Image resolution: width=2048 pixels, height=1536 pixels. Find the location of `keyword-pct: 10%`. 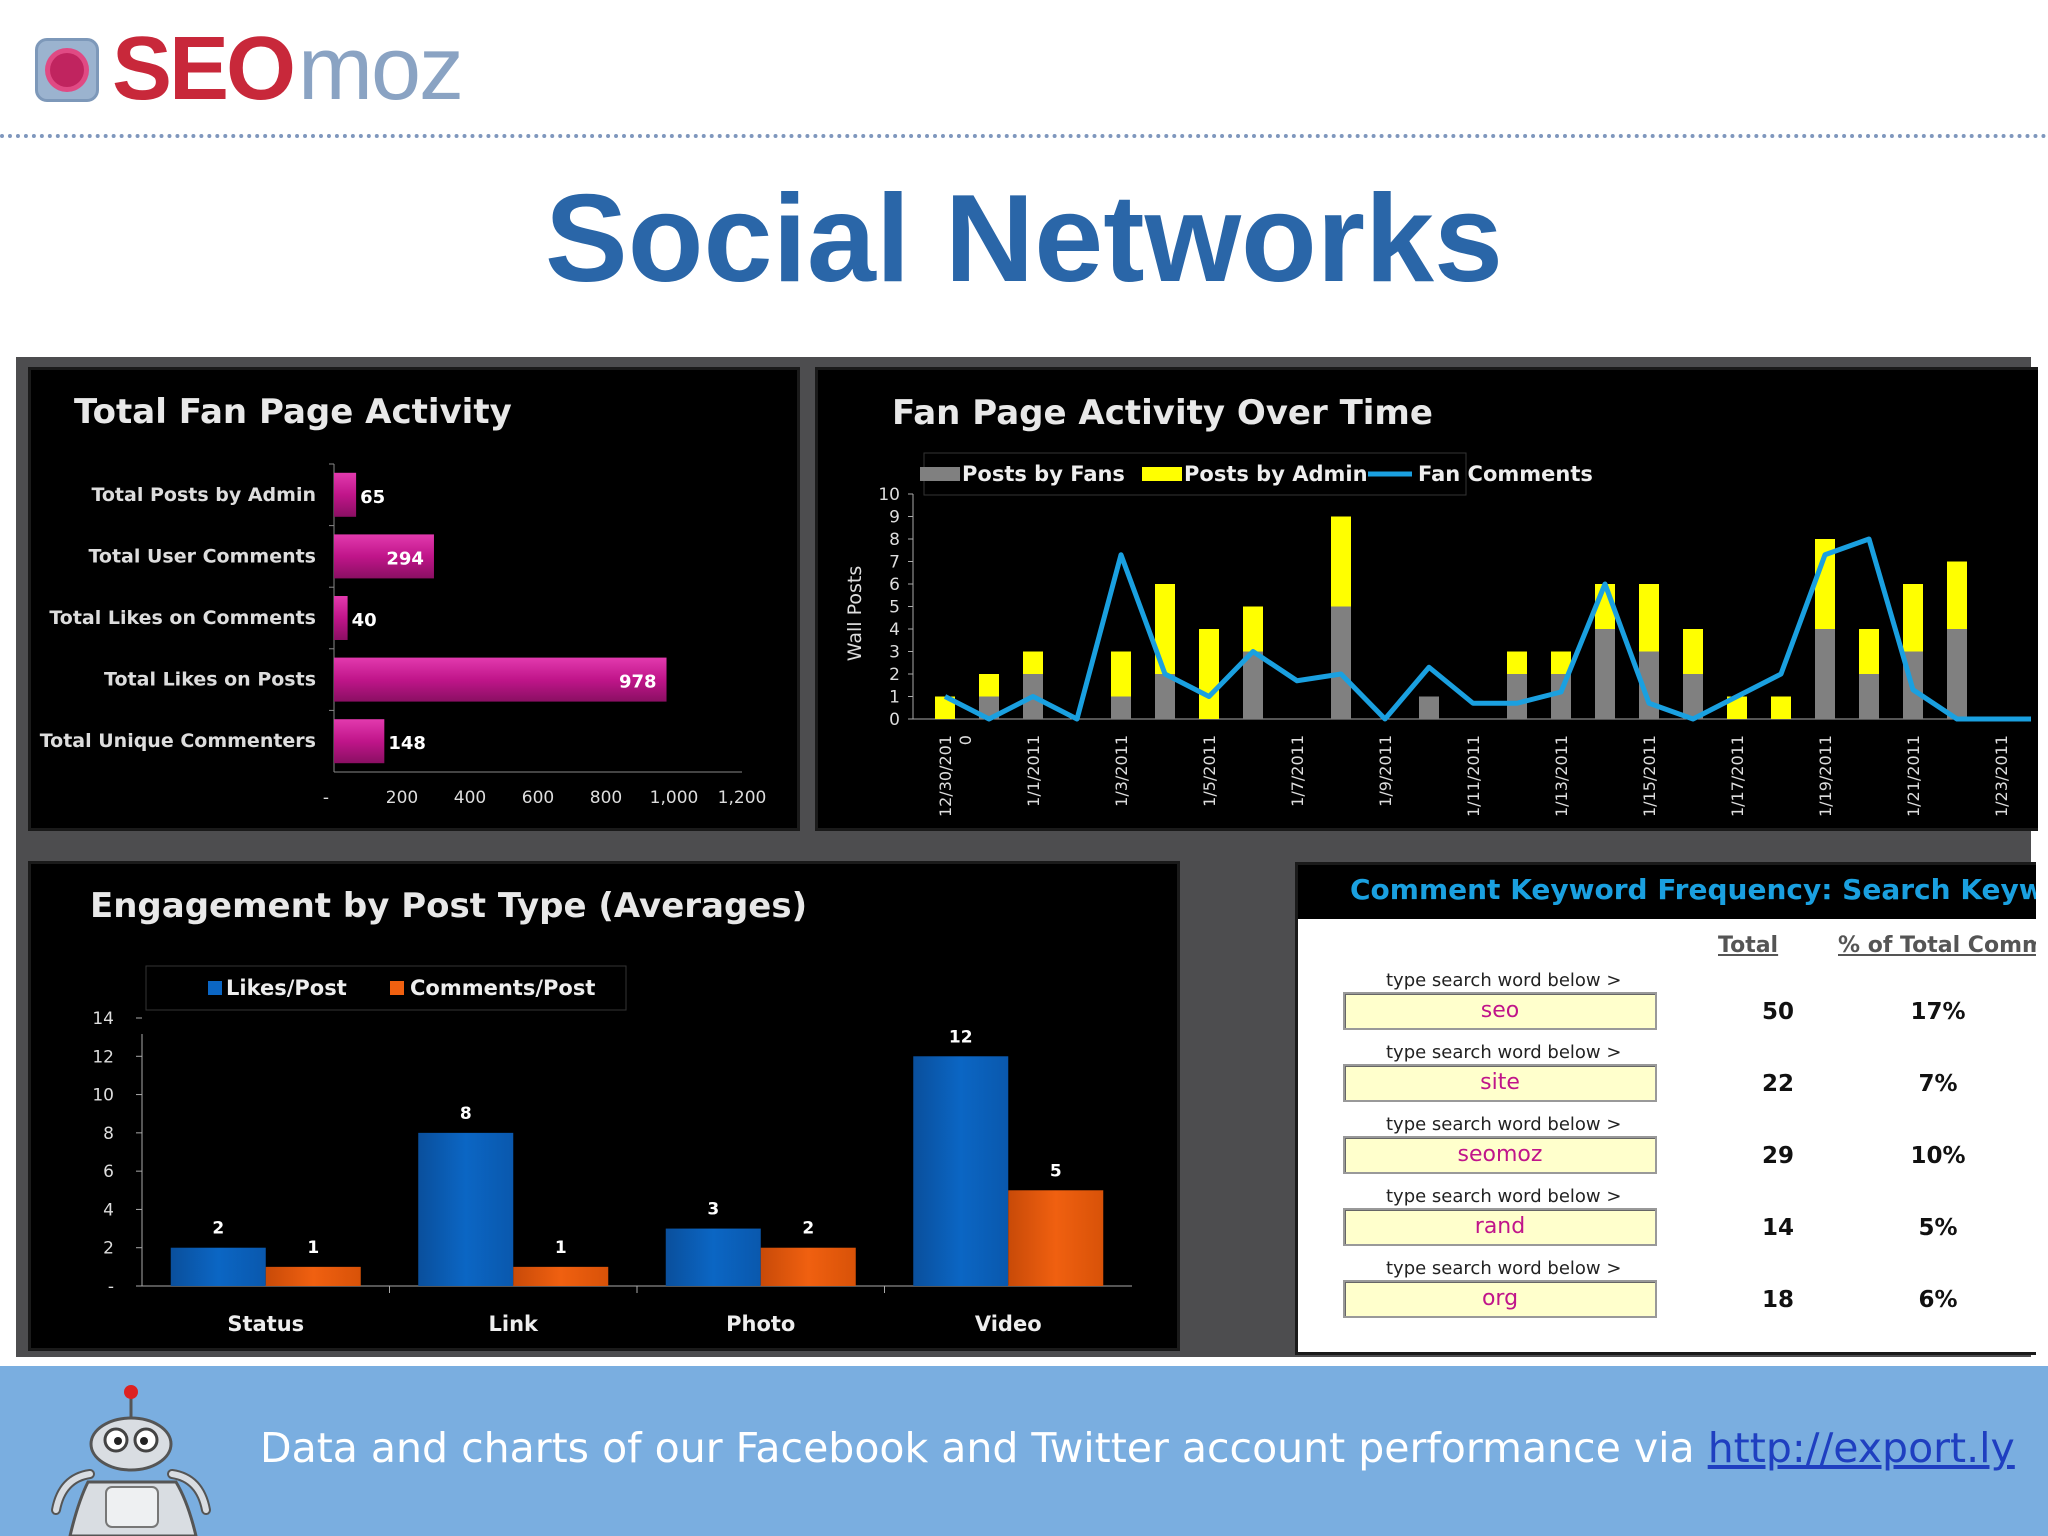

keyword-pct: 10% is located at coordinates (1938, 1156).